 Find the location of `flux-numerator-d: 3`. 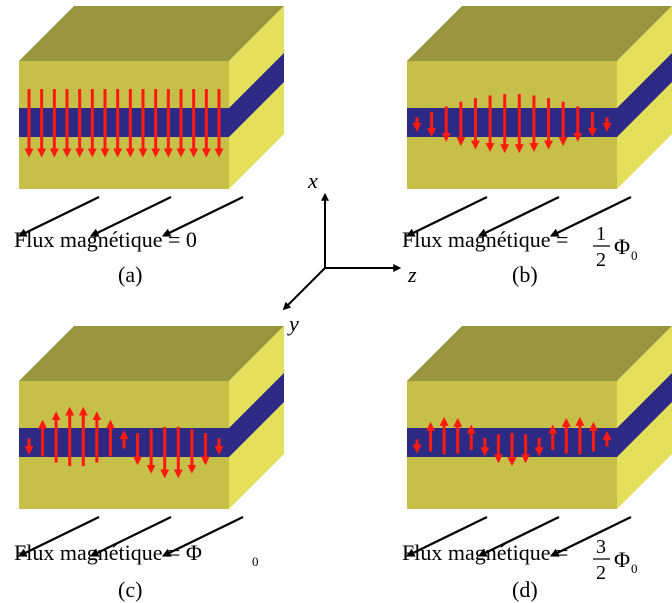

flux-numerator-d: 3 is located at coordinates (601, 547).